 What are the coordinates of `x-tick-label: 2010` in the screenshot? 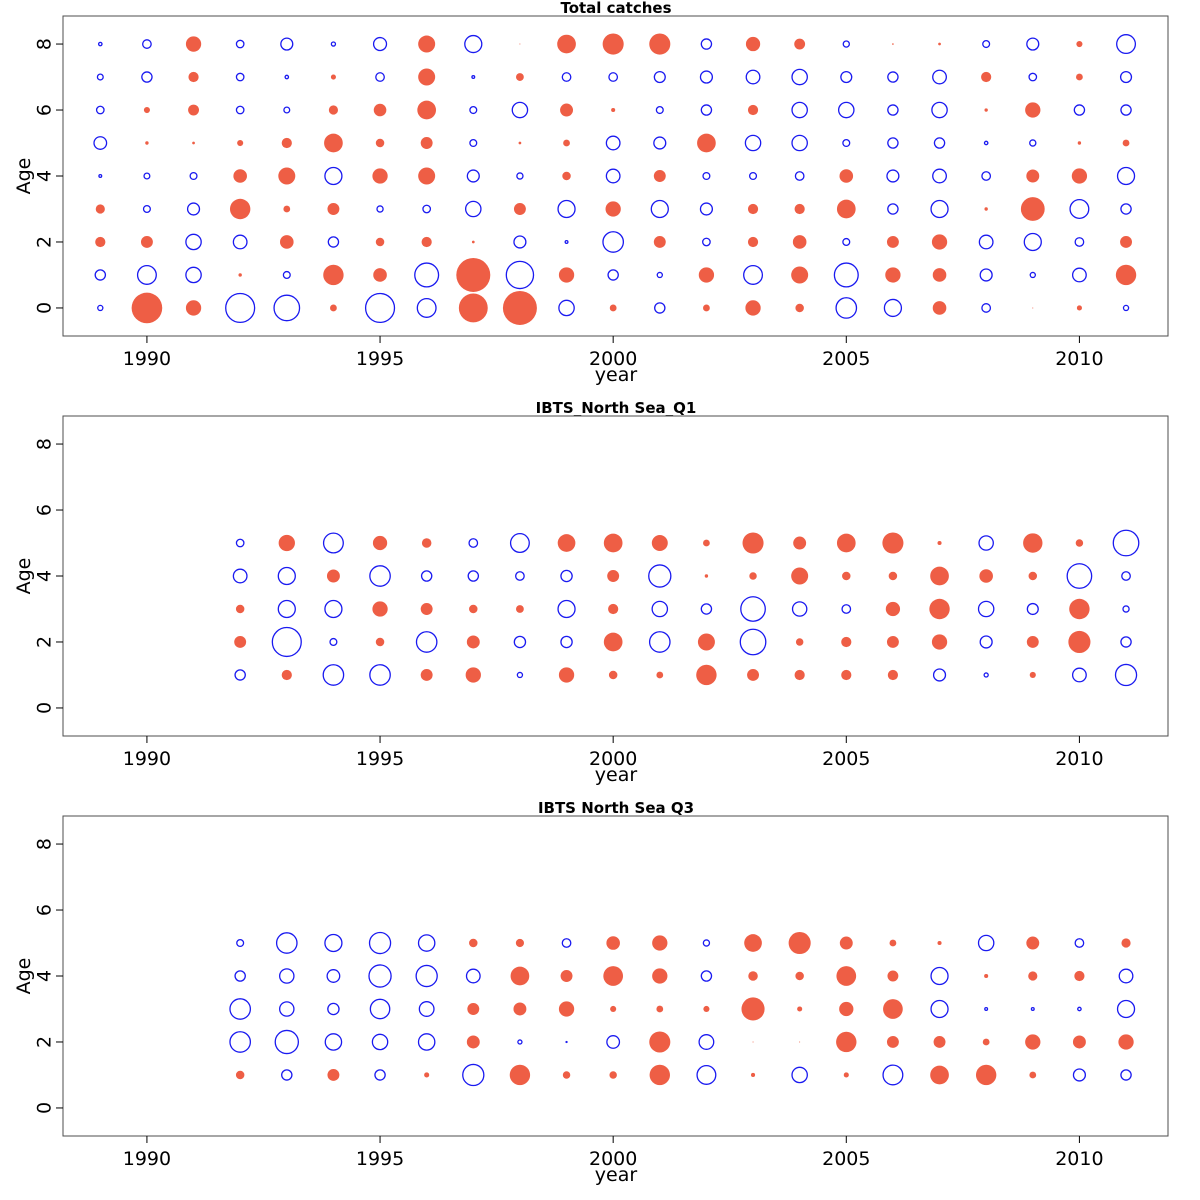 It's located at (1079, 359).